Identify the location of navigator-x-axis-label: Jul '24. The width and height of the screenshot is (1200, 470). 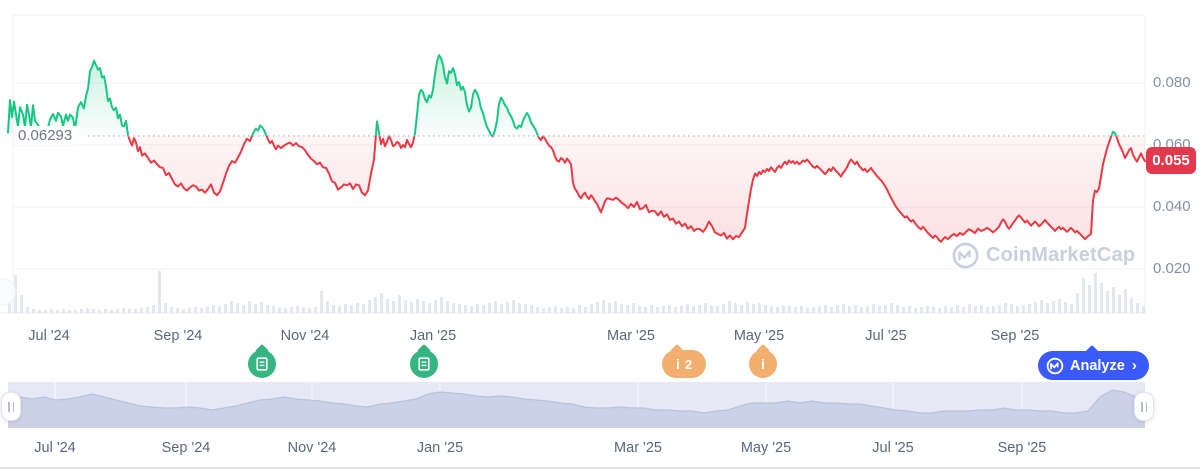
(55, 448).